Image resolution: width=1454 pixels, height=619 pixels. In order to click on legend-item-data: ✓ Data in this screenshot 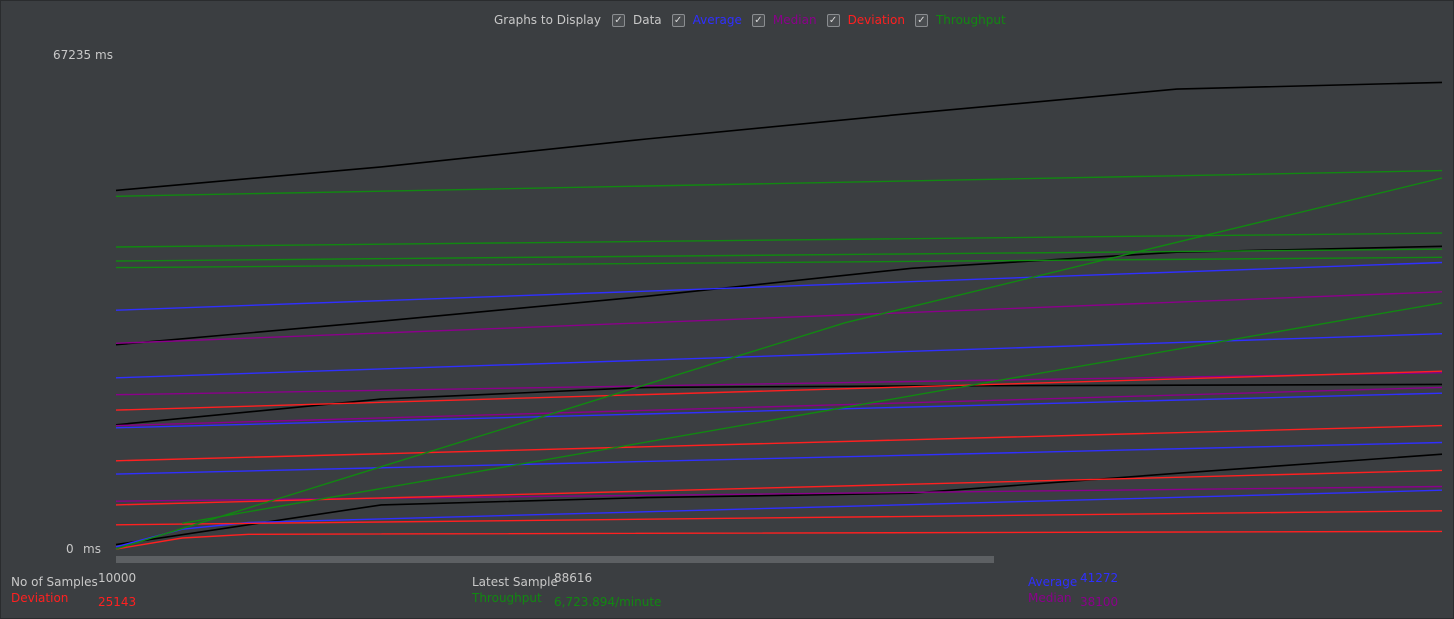, I will do `click(636, 20)`.